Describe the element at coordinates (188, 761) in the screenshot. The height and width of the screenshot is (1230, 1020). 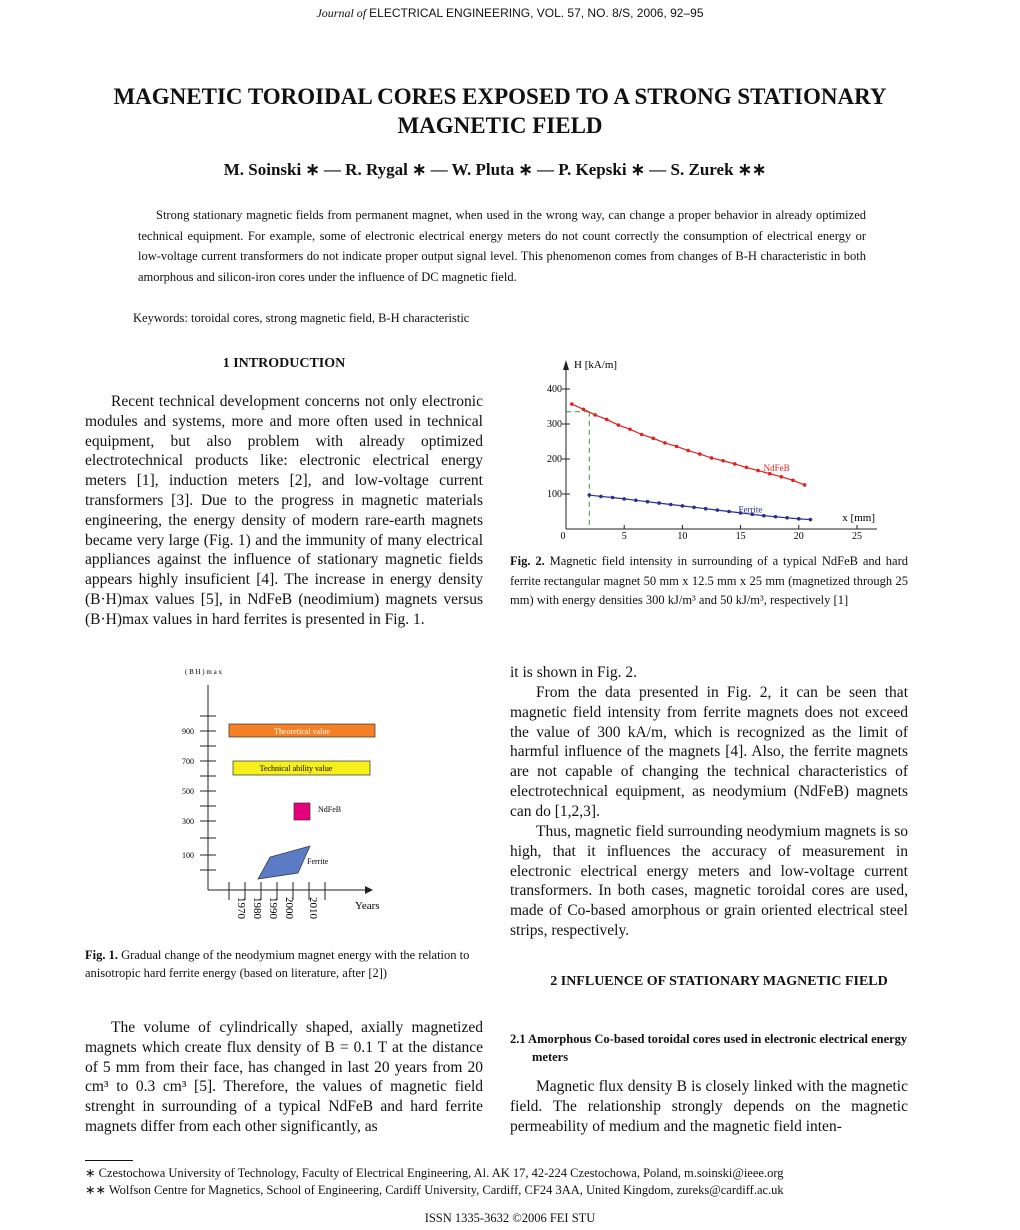
I see `y-label: 700` at that location.